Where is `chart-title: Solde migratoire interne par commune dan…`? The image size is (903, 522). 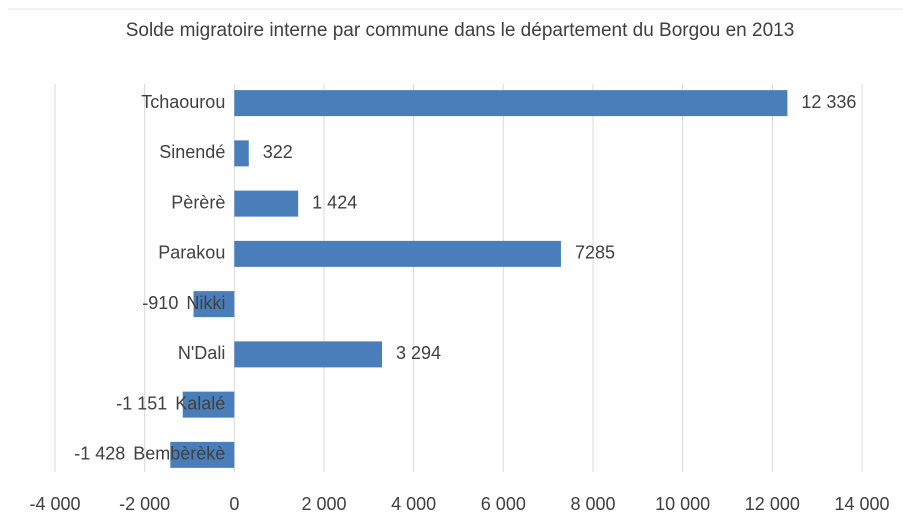
chart-title: Solde migratoire interne par commune dan… is located at coordinates (460, 30).